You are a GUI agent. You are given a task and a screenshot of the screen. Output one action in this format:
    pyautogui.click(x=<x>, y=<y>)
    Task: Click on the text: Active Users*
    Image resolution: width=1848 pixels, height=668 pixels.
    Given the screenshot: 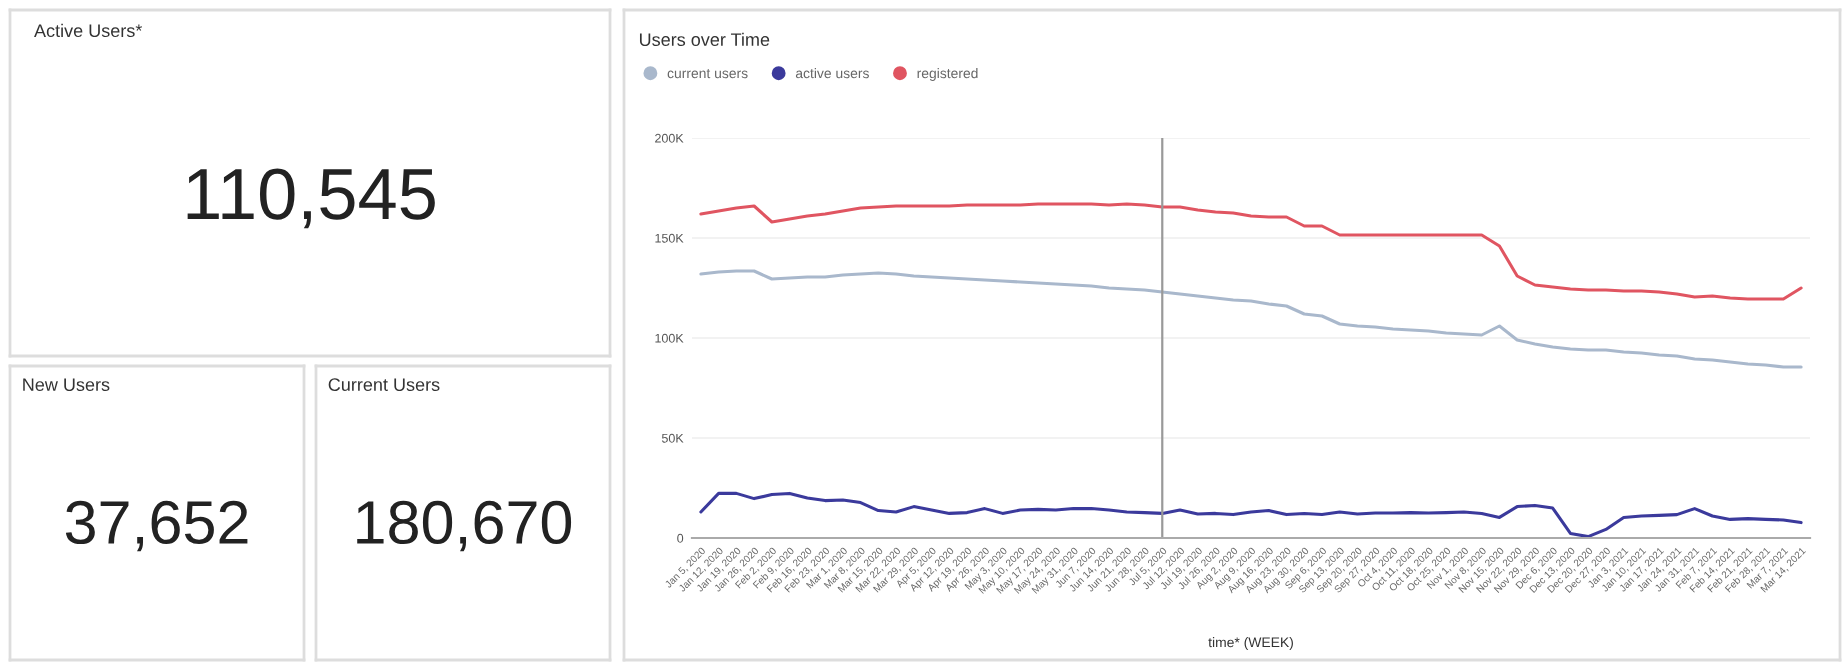 What is the action you would take?
    pyautogui.click(x=88, y=30)
    